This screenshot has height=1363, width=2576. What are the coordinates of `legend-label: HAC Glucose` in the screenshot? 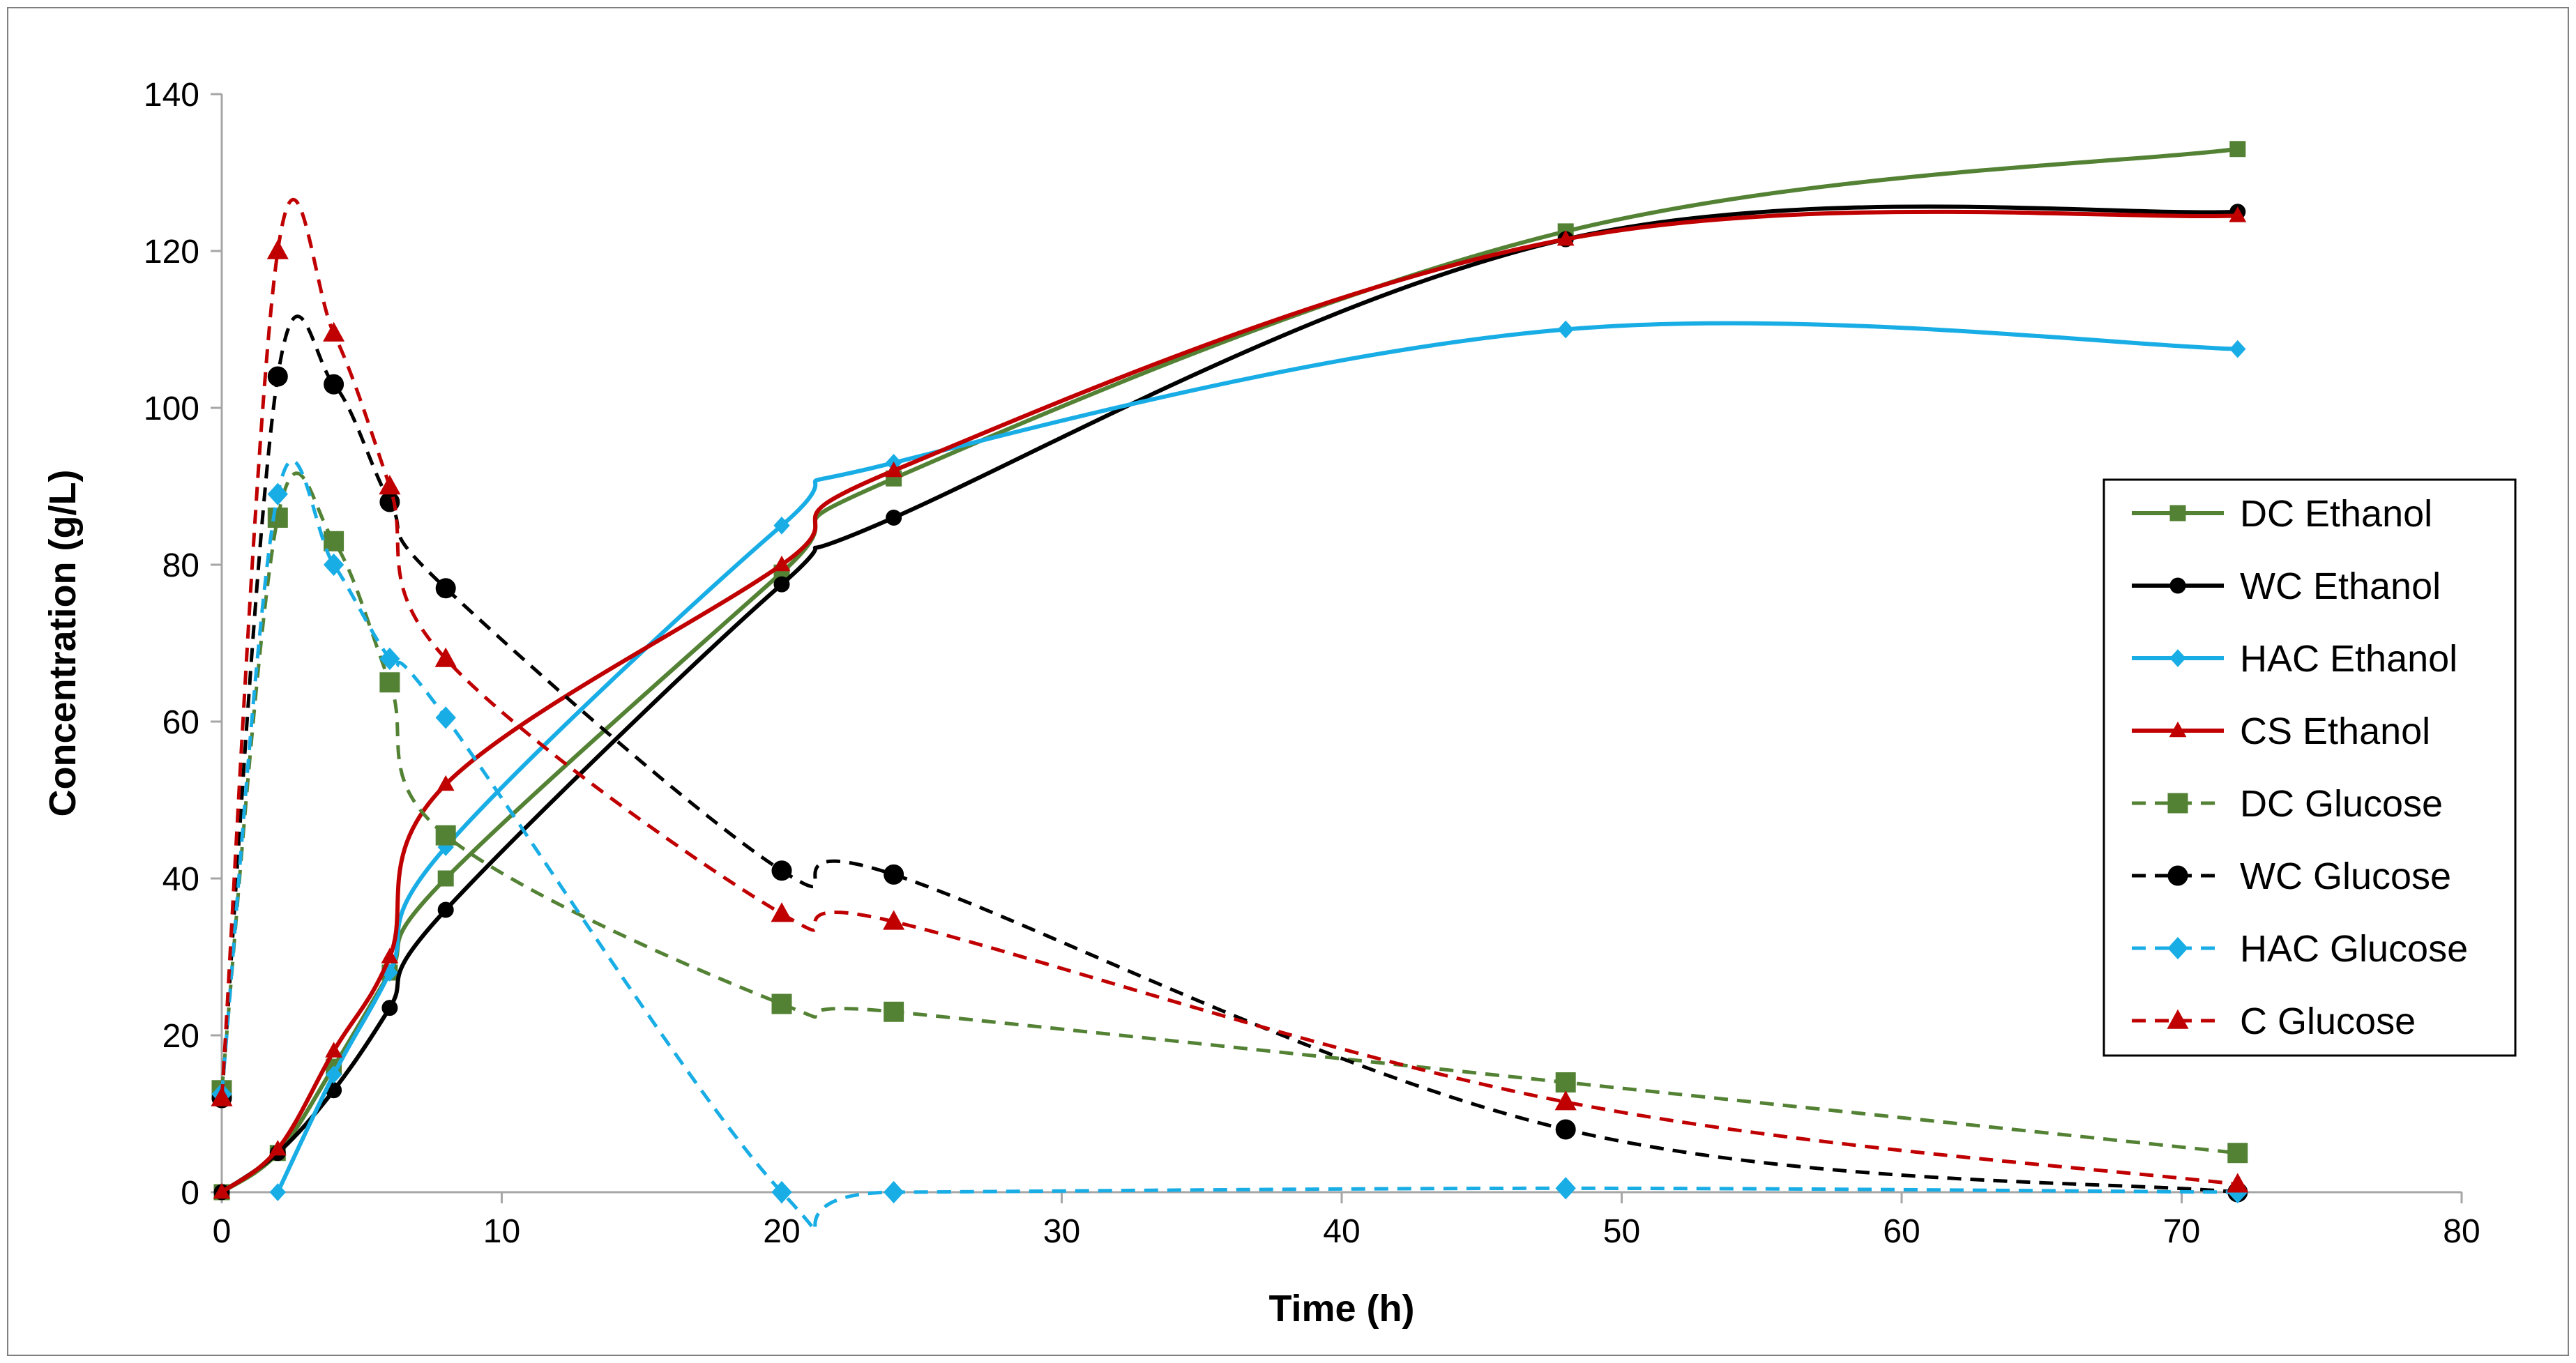 It's located at (2354, 949).